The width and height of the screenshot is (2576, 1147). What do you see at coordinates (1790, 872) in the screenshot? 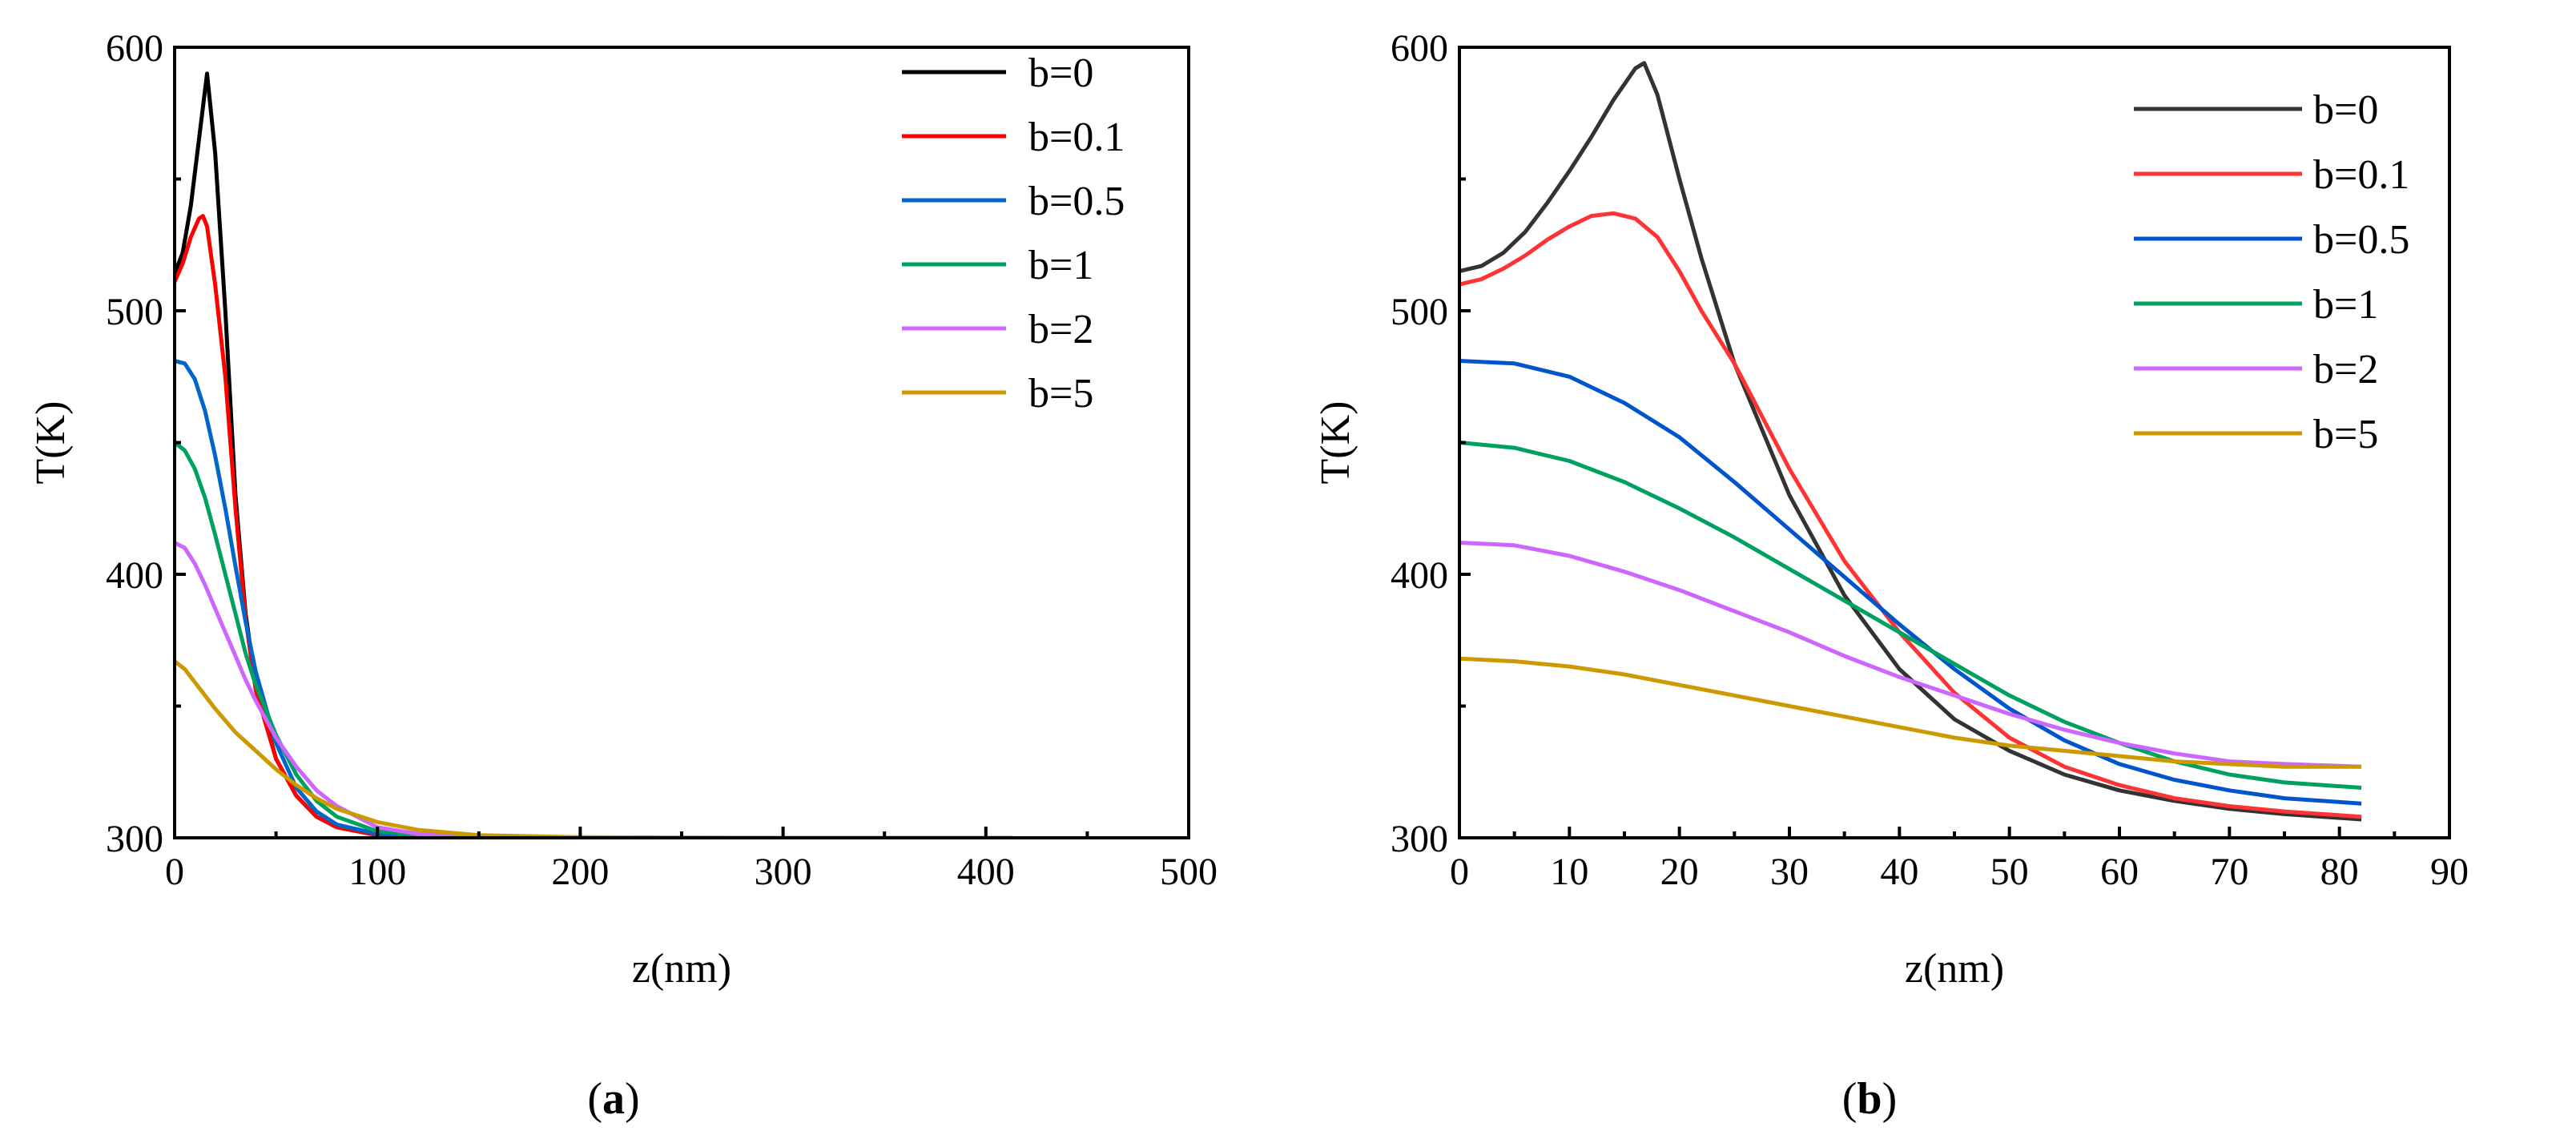
I see `x-tick-label: 30` at bounding box center [1790, 872].